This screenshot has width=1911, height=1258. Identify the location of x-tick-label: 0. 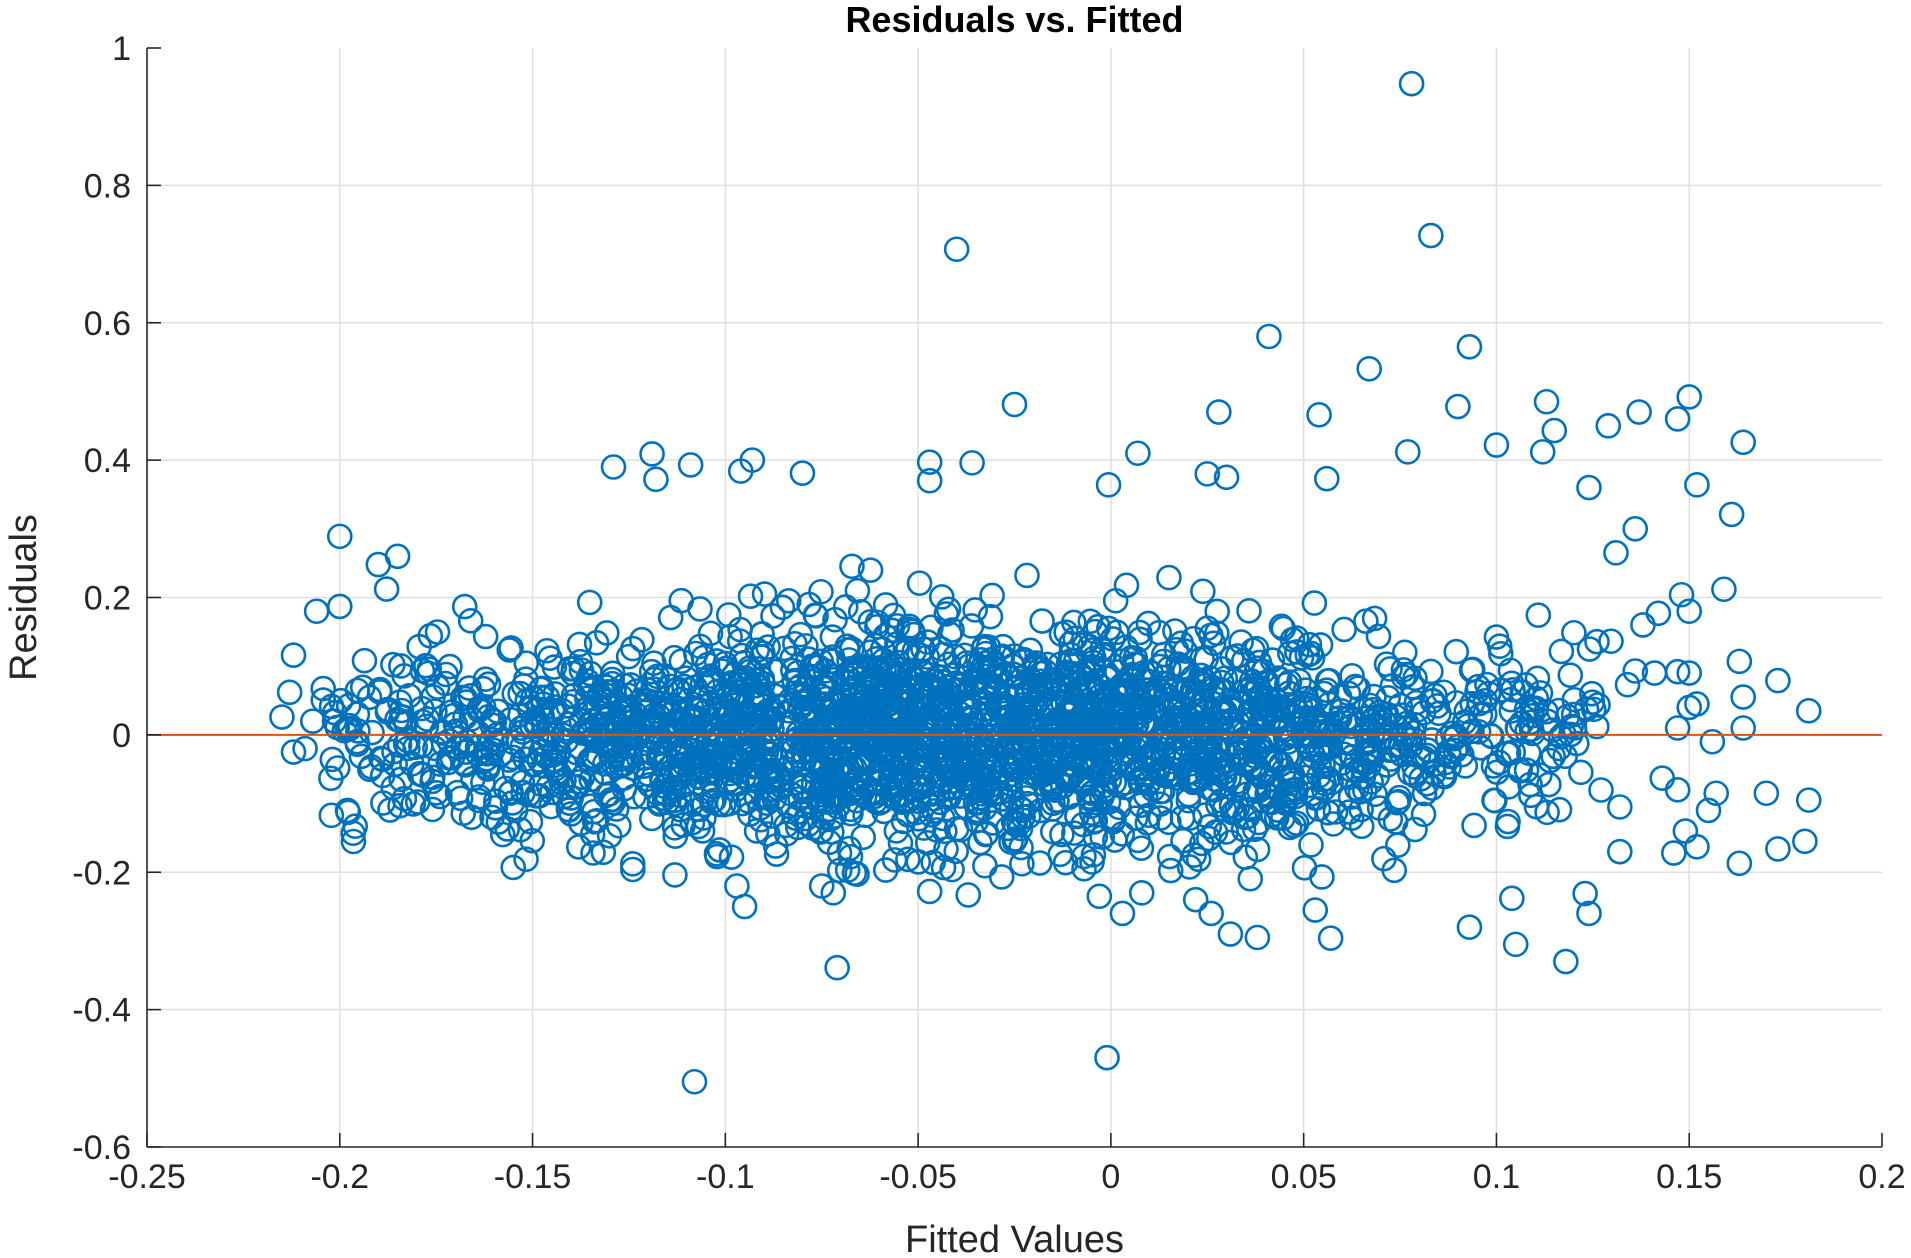
(1110, 1177).